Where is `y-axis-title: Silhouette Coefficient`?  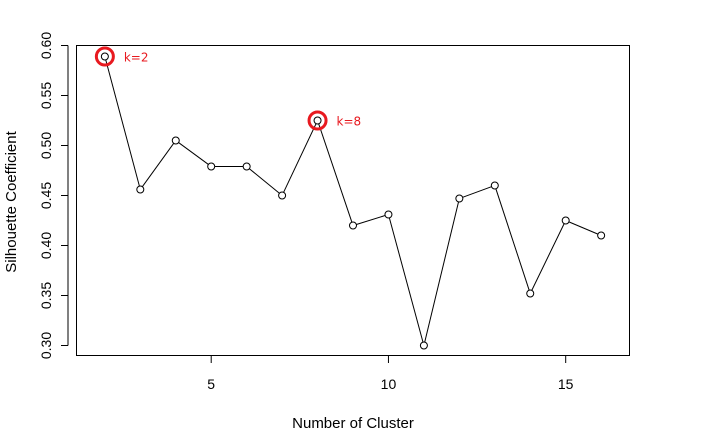 y-axis-title: Silhouette Coefficient is located at coordinates (11, 201).